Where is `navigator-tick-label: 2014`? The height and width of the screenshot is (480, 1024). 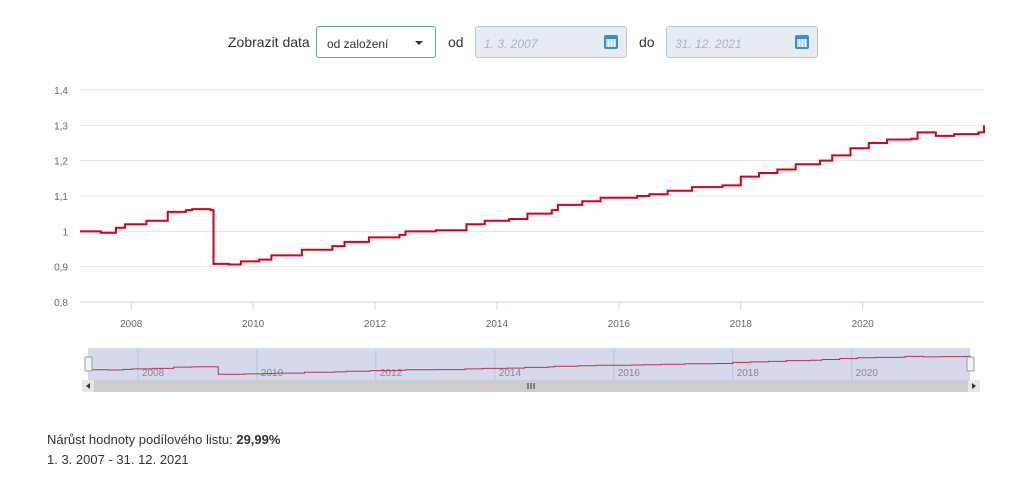
navigator-tick-label: 2014 is located at coordinates (510, 373).